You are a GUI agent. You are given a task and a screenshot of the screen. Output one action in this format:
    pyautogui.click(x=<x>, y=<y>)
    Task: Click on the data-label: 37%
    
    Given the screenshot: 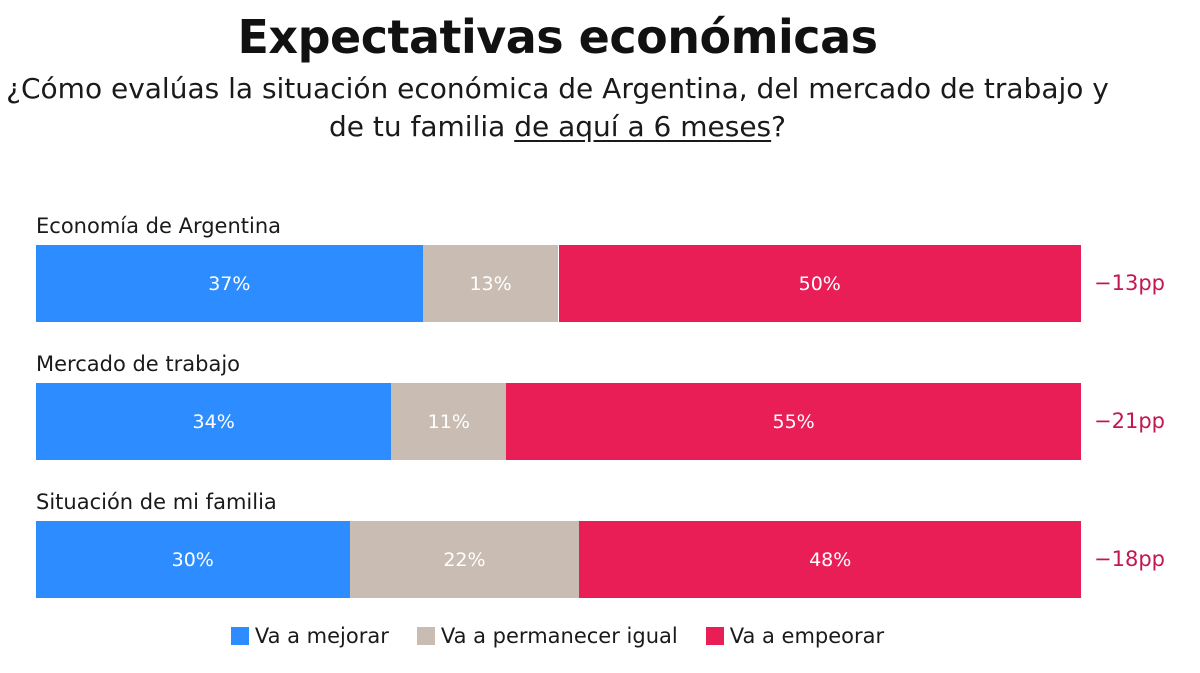 What is the action you would take?
    pyautogui.click(x=229, y=283)
    